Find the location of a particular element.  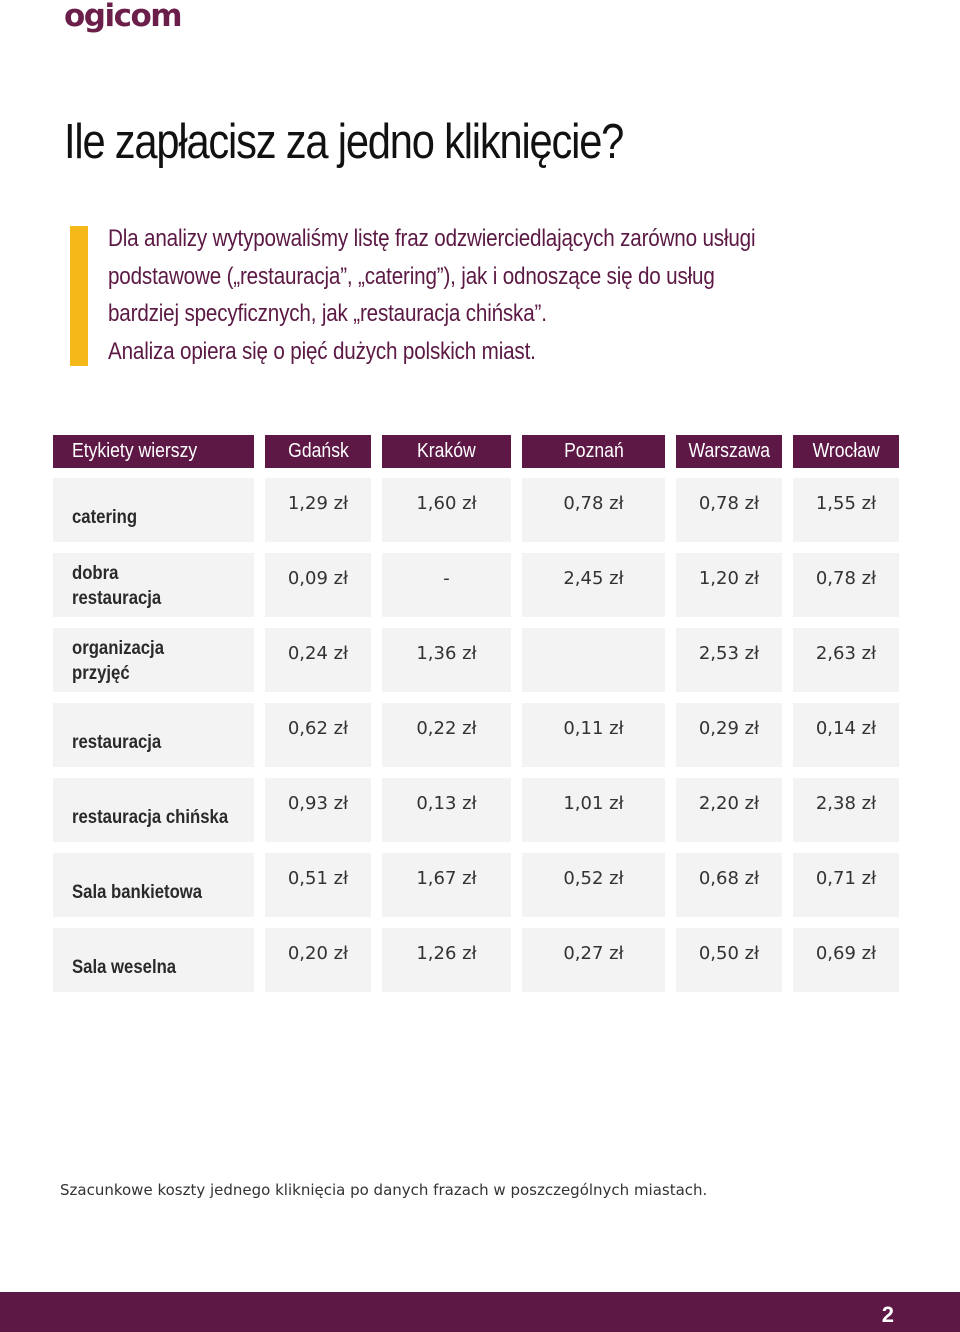

row-label-text: restauracja chińska is located at coordinates (160, 817).